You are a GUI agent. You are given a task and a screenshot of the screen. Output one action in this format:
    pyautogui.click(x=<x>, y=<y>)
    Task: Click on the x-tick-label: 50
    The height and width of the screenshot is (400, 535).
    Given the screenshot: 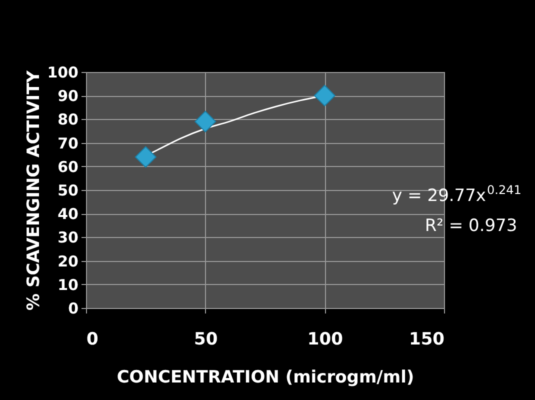 What is the action you would take?
    pyautogui.click(x=206, y=340)
    